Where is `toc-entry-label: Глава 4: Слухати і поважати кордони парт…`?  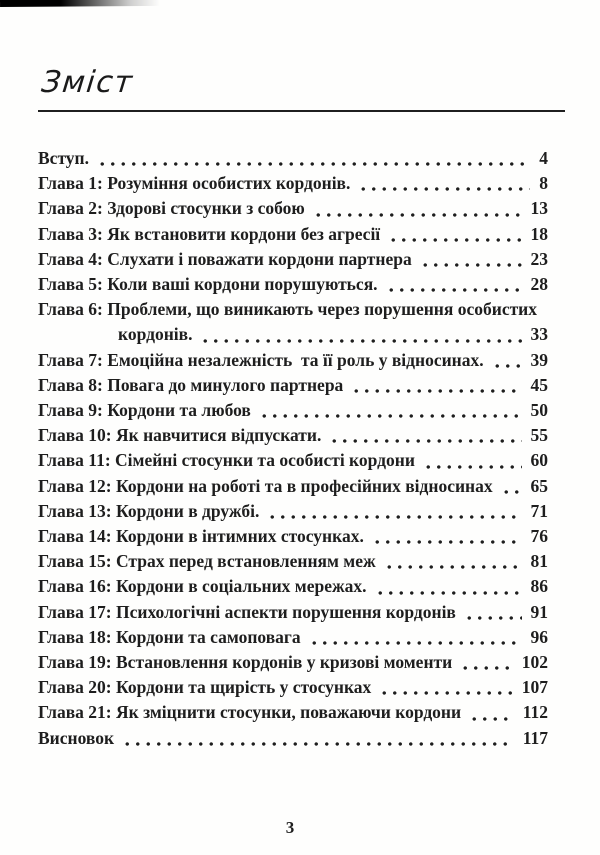
toc-entry-label: Глава 4: Слухати і поважати кордони парт… is located at coordinates (225, 258).